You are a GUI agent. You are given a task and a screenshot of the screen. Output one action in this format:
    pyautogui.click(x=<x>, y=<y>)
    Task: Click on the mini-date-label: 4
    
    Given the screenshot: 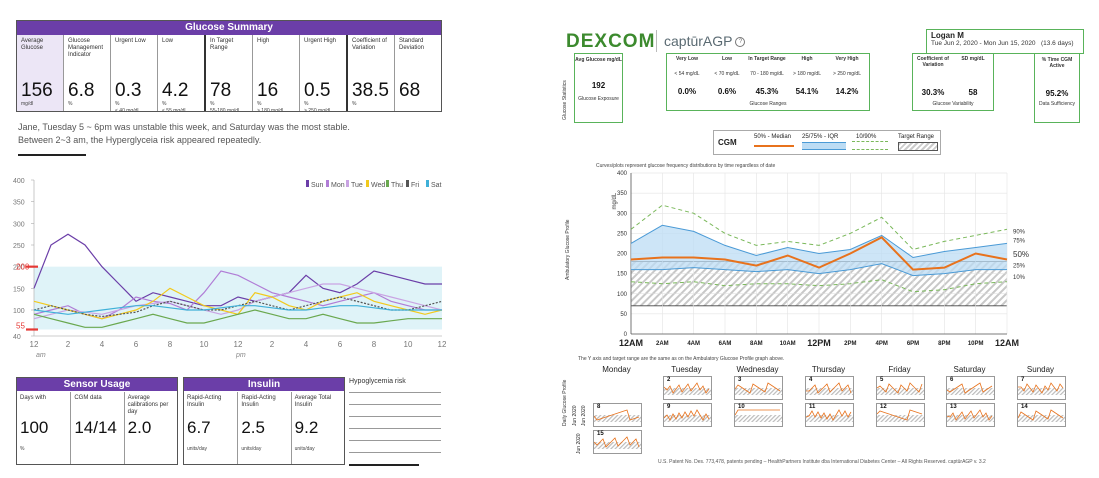 What is the action you would take?
    pyautogui.click(x=811, y=380)
    